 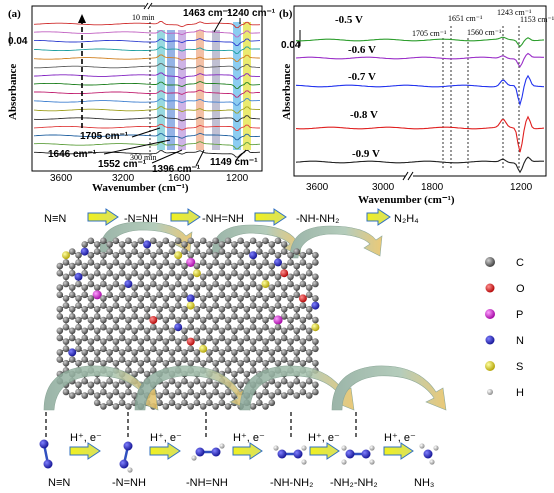 What do you see at coordinates (304, 462) in the screenshot?
I see `molecule-atom-h` at bounding box center [304, 462].